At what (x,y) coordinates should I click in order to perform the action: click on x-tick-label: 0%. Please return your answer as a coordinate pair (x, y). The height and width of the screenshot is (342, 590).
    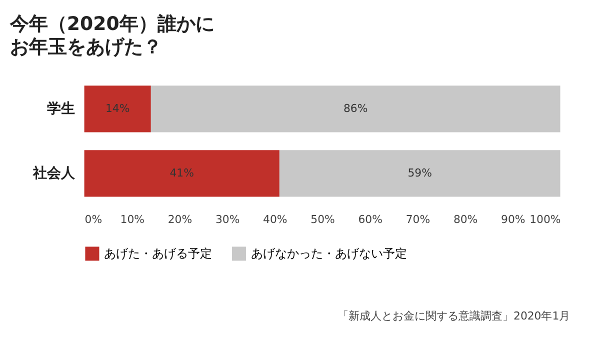
    Looking at the image, I should click on (93, 219).